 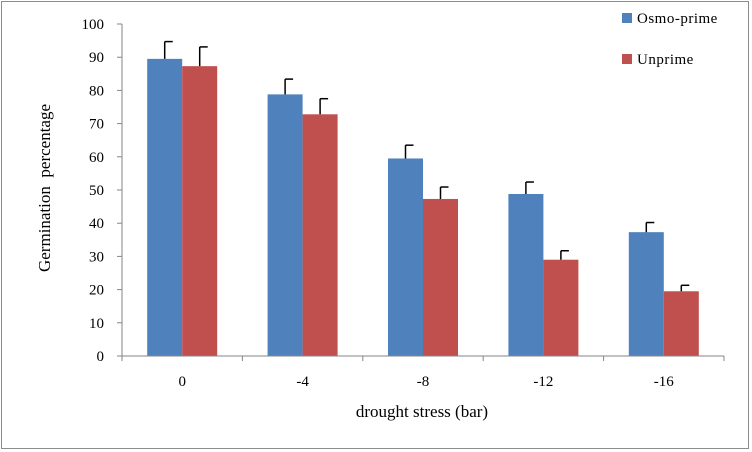 I want to click on legend: Osmo-prime Unprime, so click(x=670, y=39).